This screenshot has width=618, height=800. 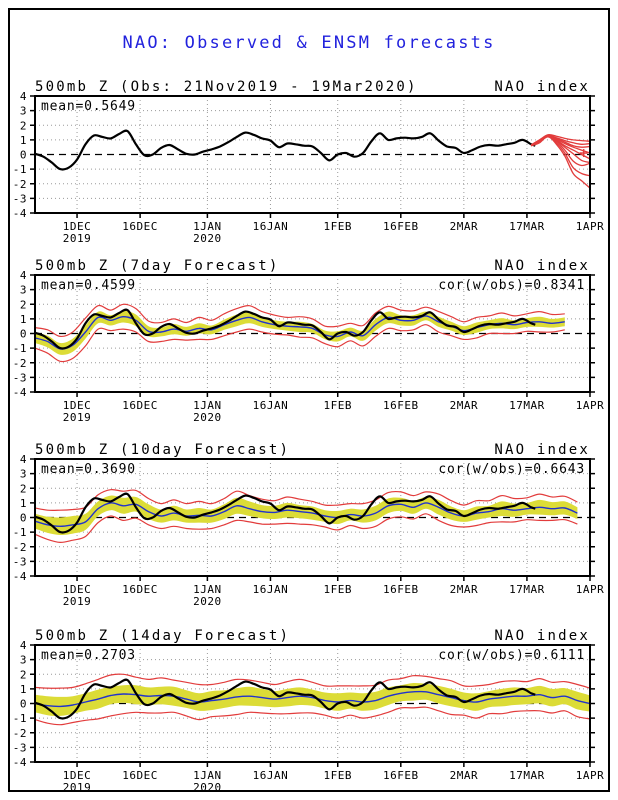 What do you see at coordinates (88, 106) in the screenshot?
I see `panel-observed-mean-label: mean=0.5649` at bounding box center [88, 106].